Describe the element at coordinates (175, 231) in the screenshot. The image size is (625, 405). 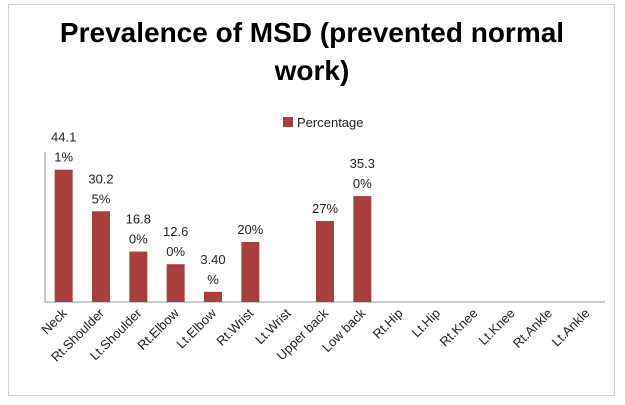
I see `data-label-line: 12.6` at that location.